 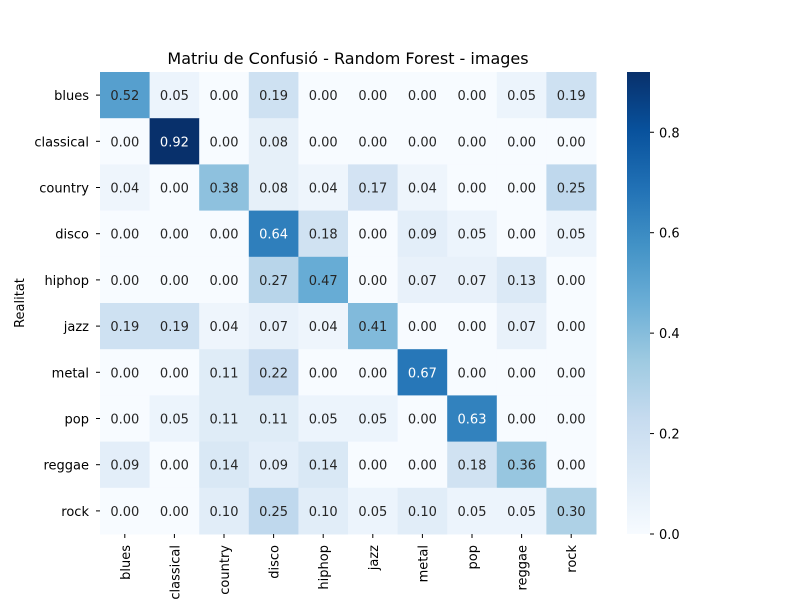 I want to click on cell-value-label: 0.10, so click(x=224, y=512).